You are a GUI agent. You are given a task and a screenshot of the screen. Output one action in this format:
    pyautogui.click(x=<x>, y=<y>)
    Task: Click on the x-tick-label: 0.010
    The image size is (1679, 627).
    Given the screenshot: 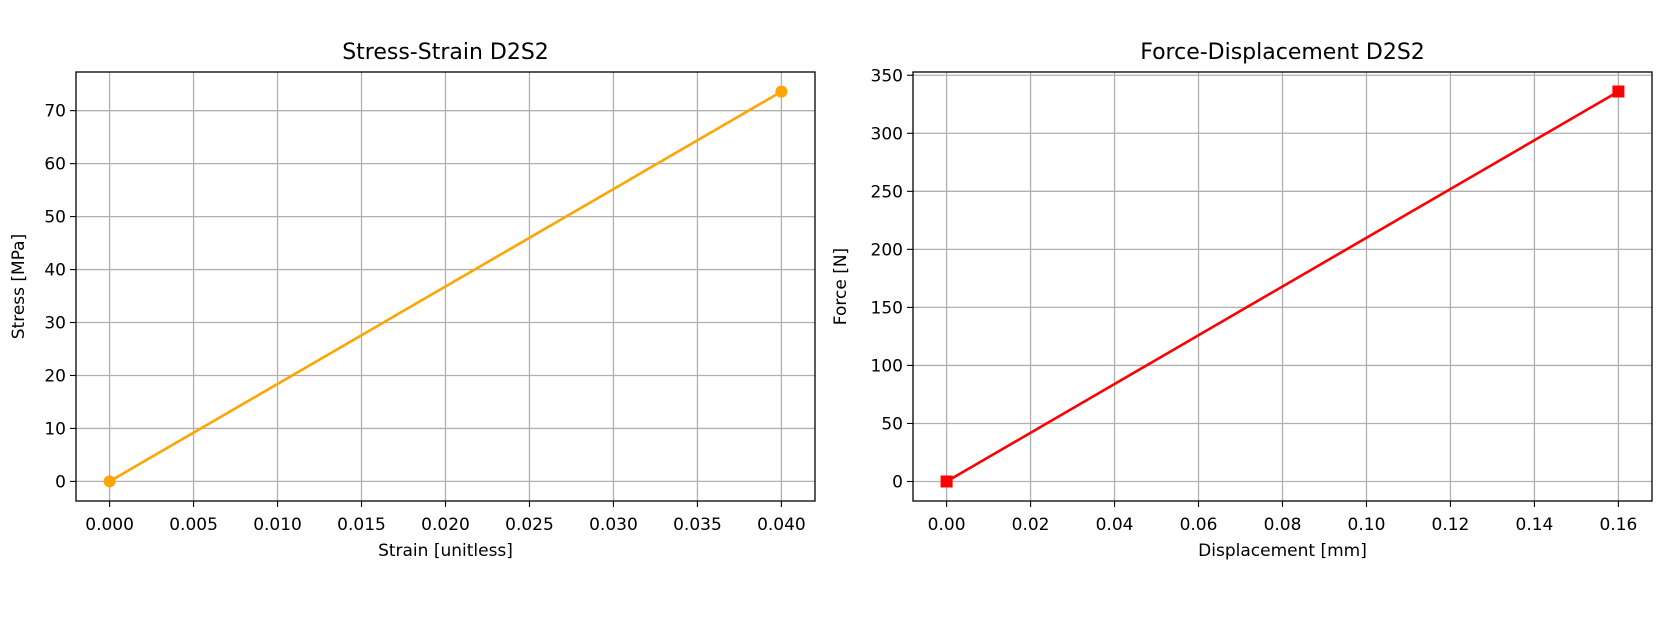 What is the action you would take?
    pyautogui.click(x=277, y=525)
    